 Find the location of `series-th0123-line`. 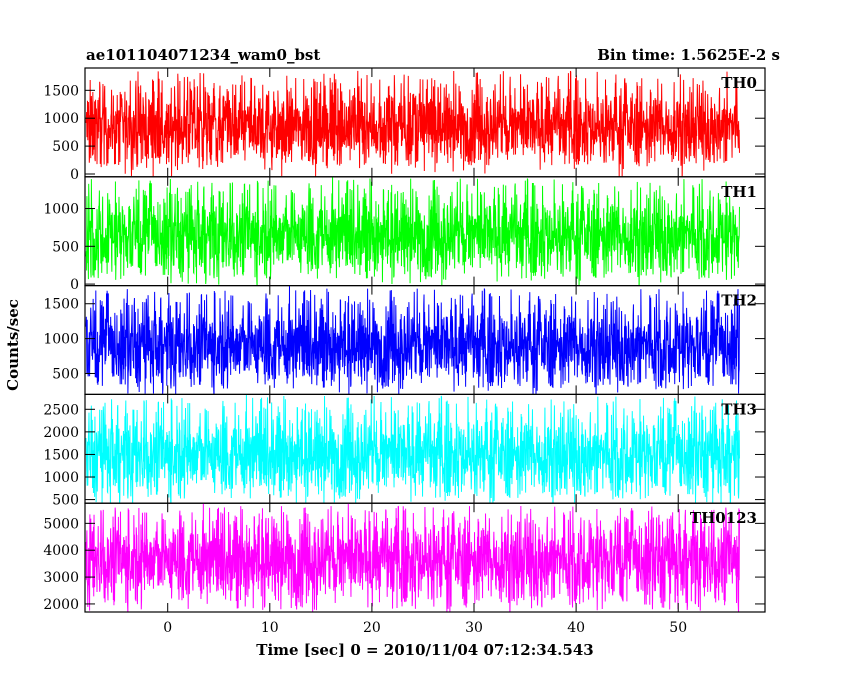

series-th0123-line is located at coordinates (412, 558).